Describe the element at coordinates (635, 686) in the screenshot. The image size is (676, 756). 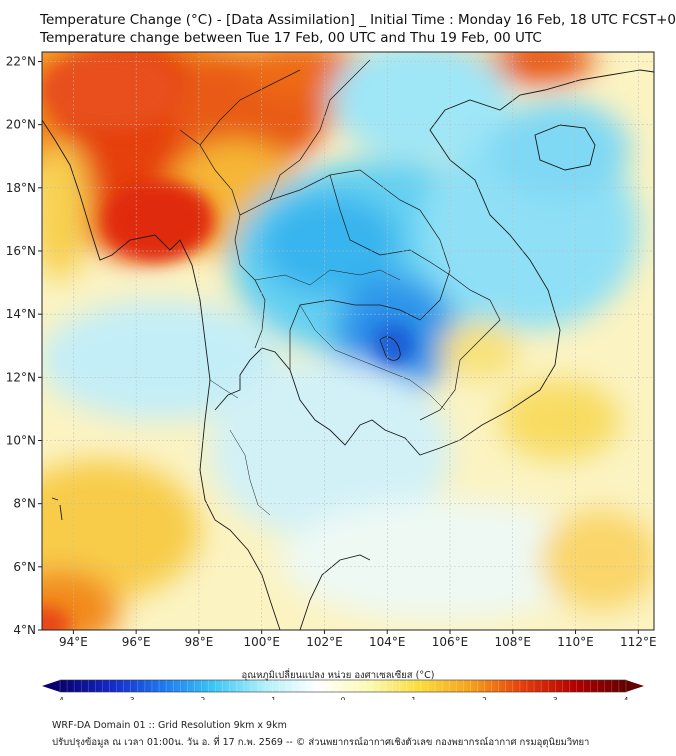
I see `colorbar-extend-max` at that location.